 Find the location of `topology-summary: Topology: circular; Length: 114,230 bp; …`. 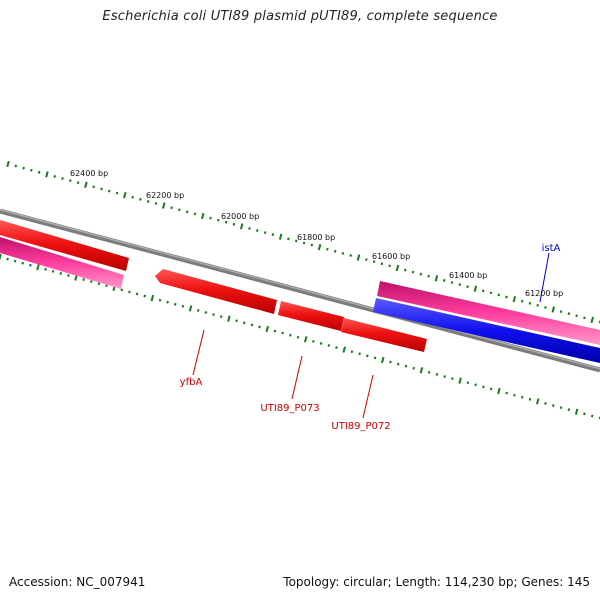

topology-summary: Topology: circular; Length: 114,230 bp; … is located at coordinates (436, 582).